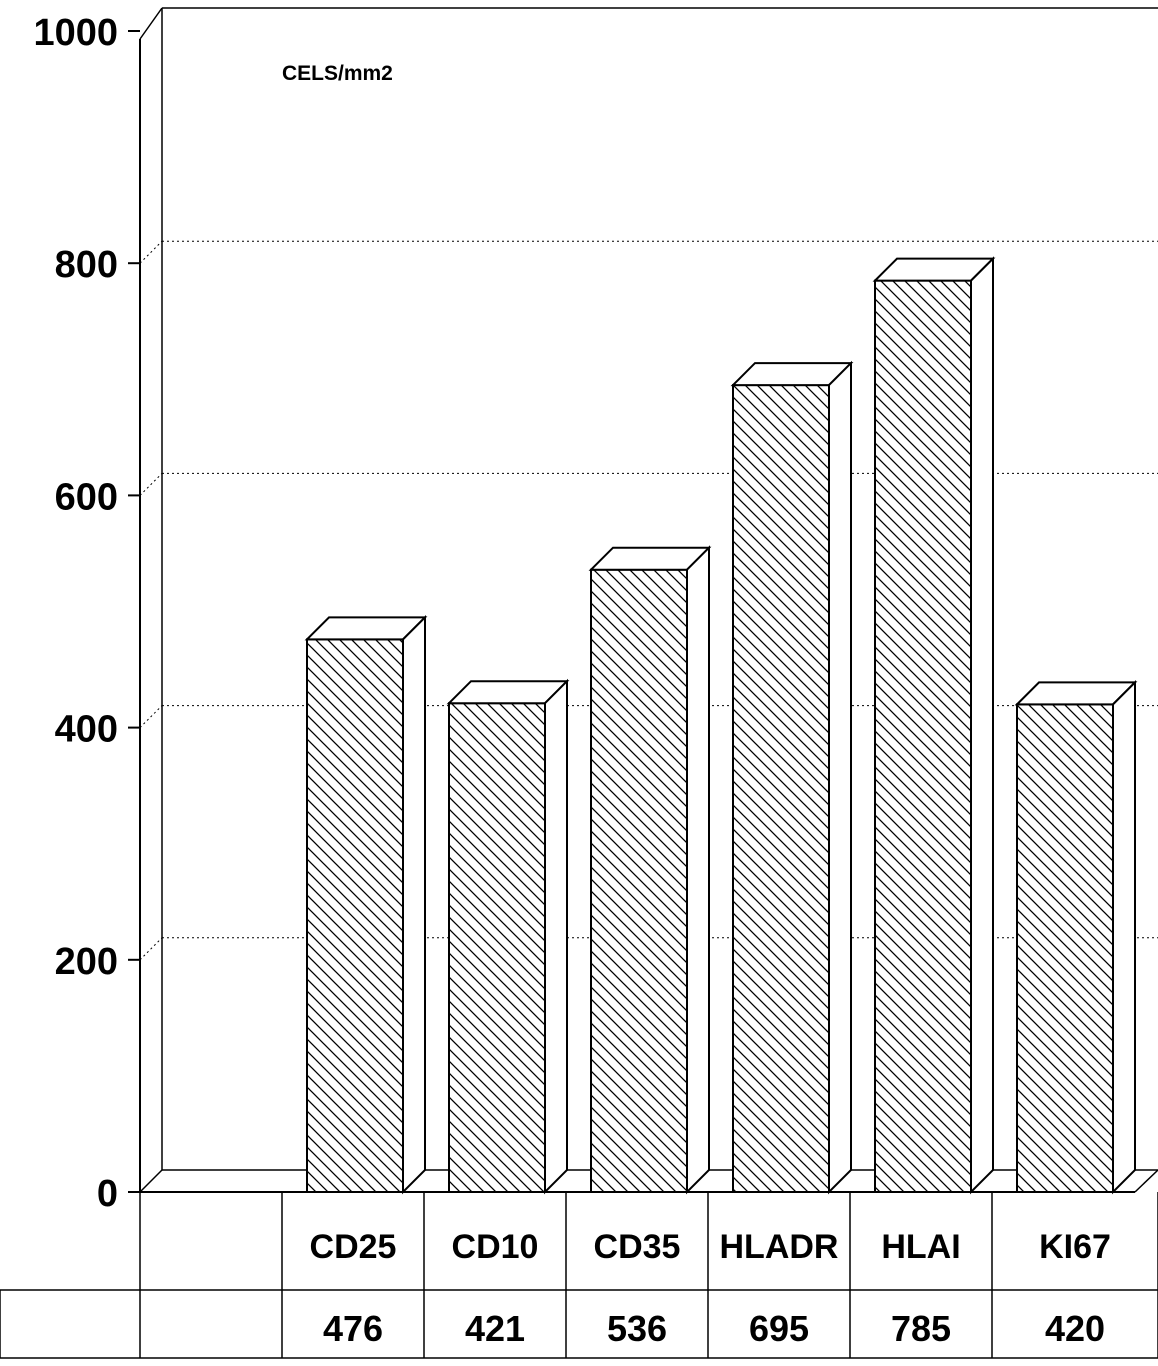 This screenshot has width=1158, height=1366. I want to click on x-tick-label: CD25, so click(353, 1247).